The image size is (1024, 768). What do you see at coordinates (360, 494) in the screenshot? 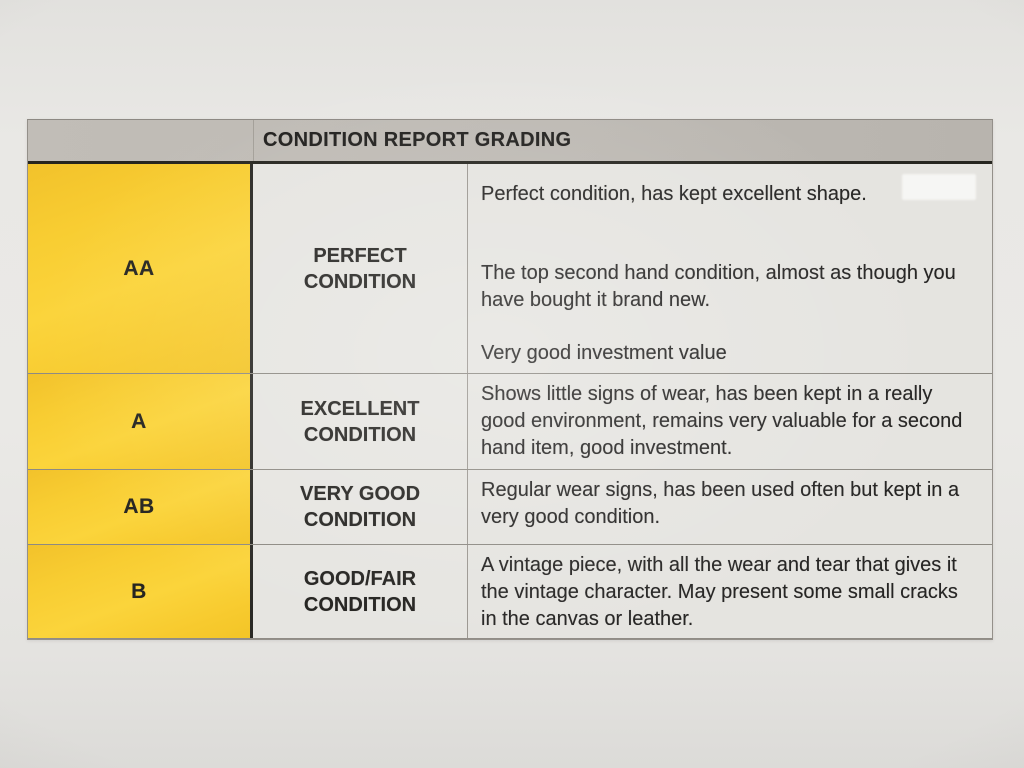
I see `label-line: VERY GOOD` at bounding box center [360, 494].